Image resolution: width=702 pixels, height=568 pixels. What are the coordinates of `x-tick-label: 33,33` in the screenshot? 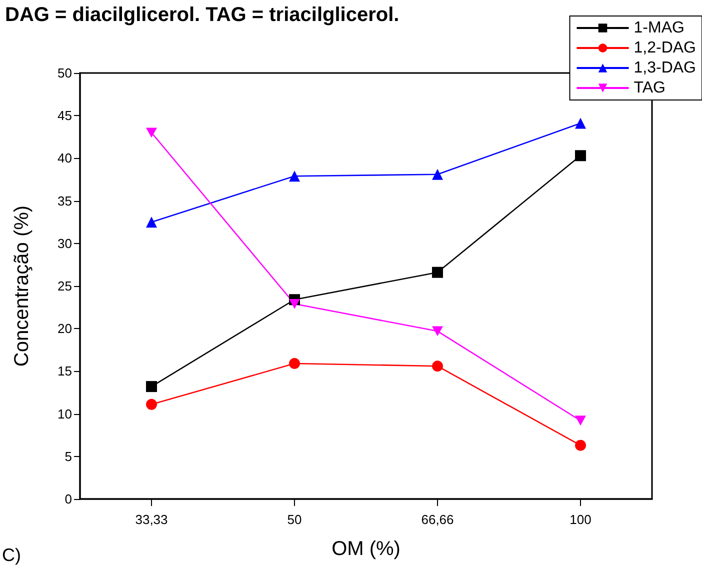 It's located at (151, 519).